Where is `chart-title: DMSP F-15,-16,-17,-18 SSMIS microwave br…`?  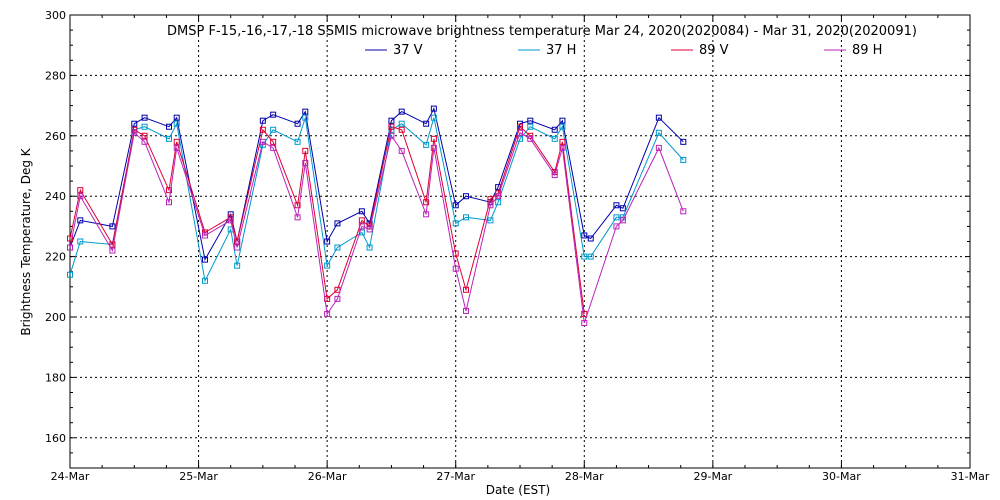
chart-title: DMSP F-15,-16,-17,-18 SSMIS microwave br… is located at coordinates (542, 31).